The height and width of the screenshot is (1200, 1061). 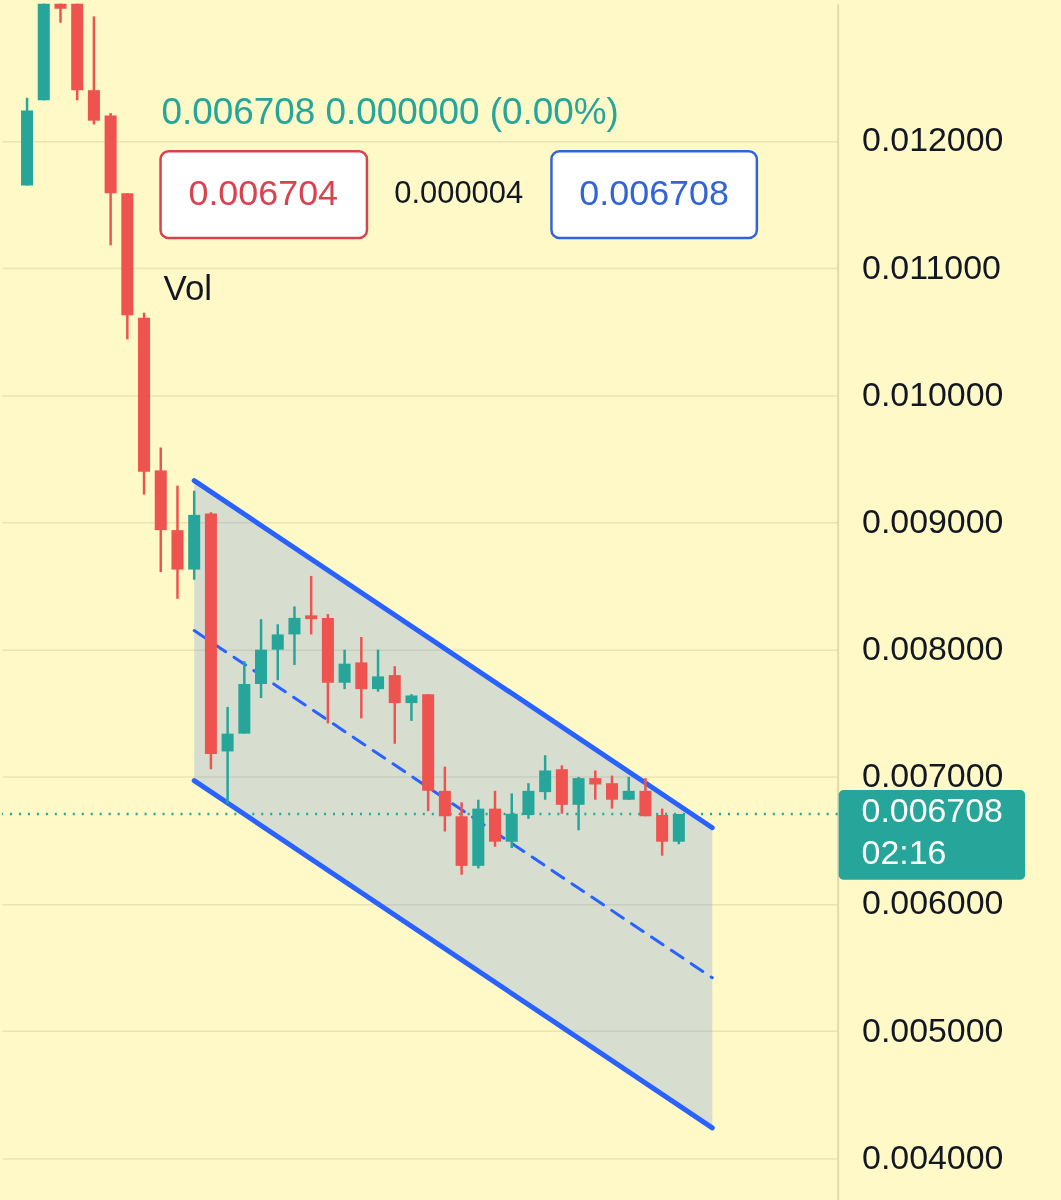 I want to click on annotation: 0.006708, so click(x=654, y=193).